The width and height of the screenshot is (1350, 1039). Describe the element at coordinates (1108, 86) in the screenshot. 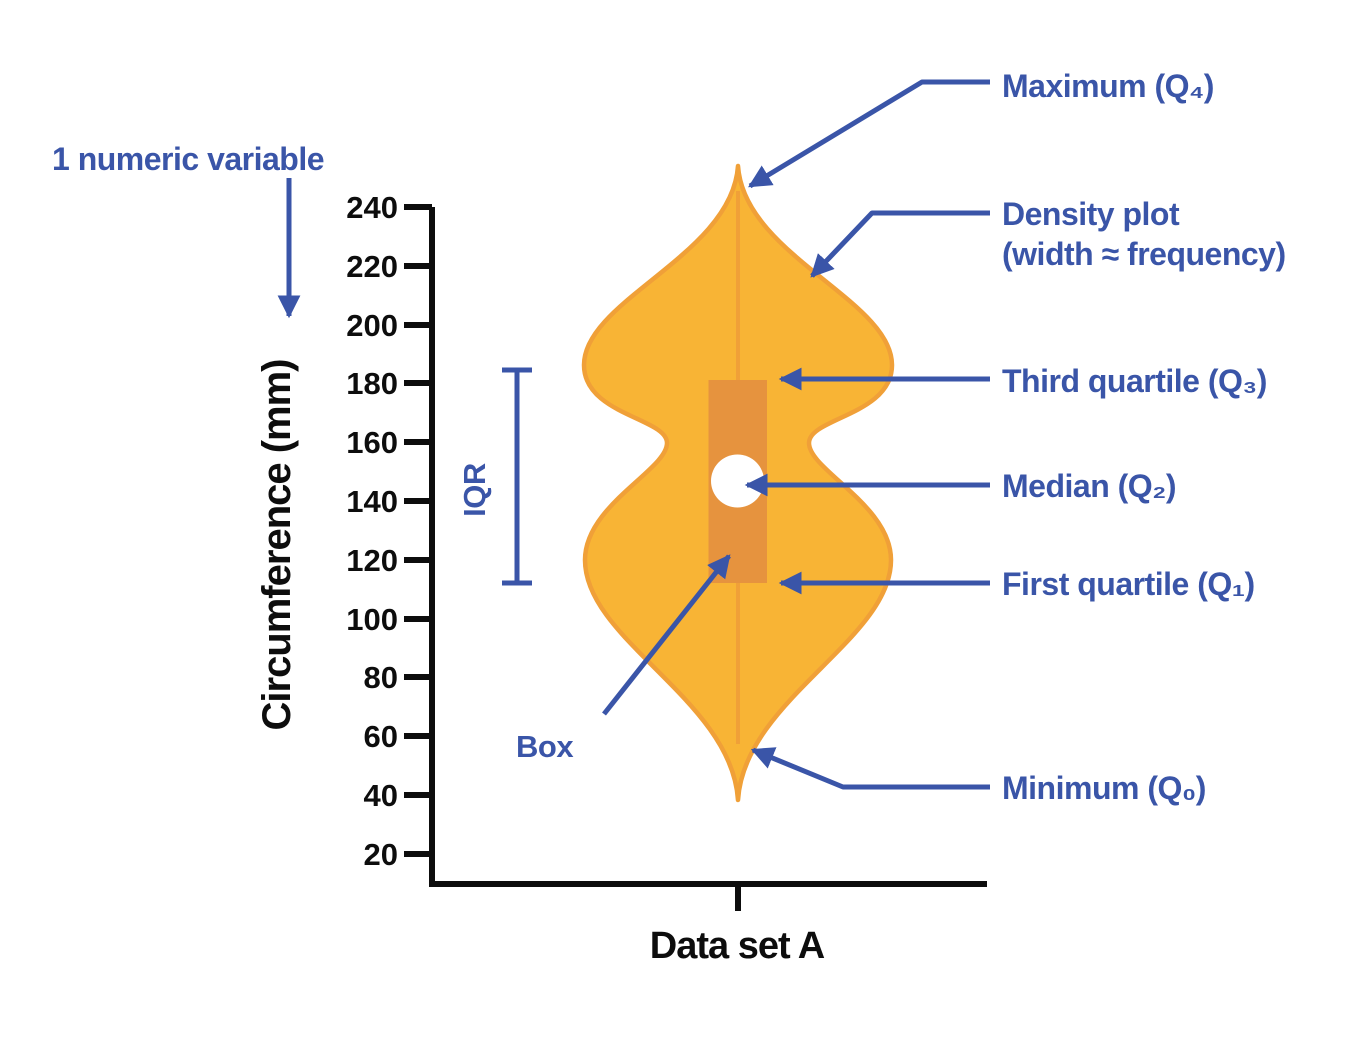

I see `label-maximum: Maximum (Q₄)` at that location.